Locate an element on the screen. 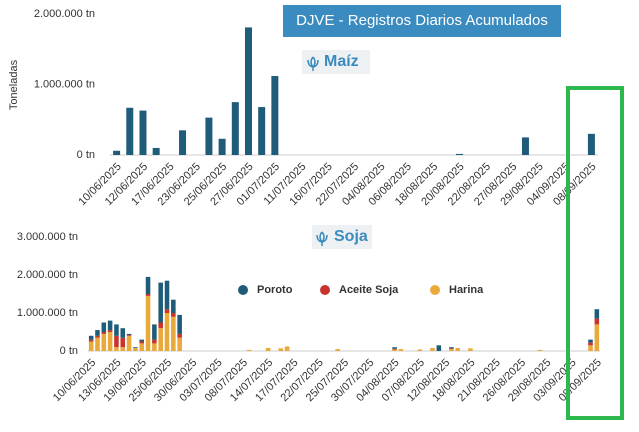  legend-label: Aceite Soja is located at coordinates (369, 290).